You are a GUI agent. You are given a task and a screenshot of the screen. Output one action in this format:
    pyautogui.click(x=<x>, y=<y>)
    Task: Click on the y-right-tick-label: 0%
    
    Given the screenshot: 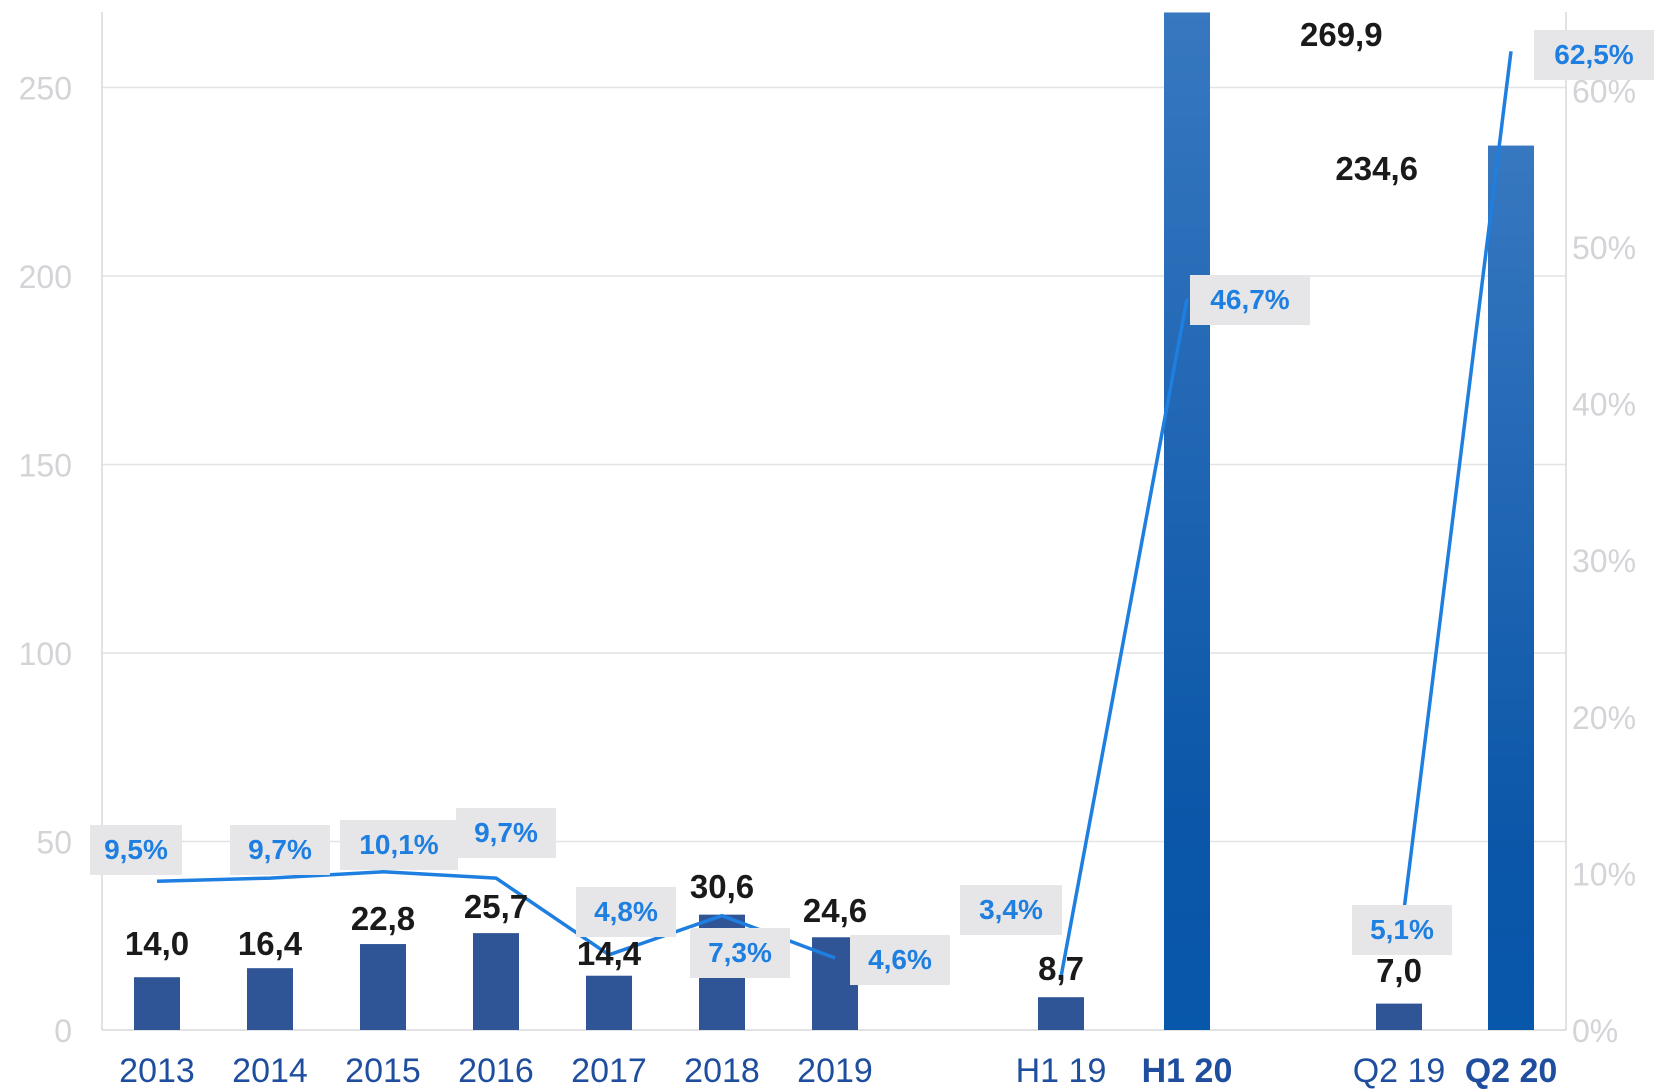 What is the action you would take?
    pyautogui.click(x=1595, y=1031)
    